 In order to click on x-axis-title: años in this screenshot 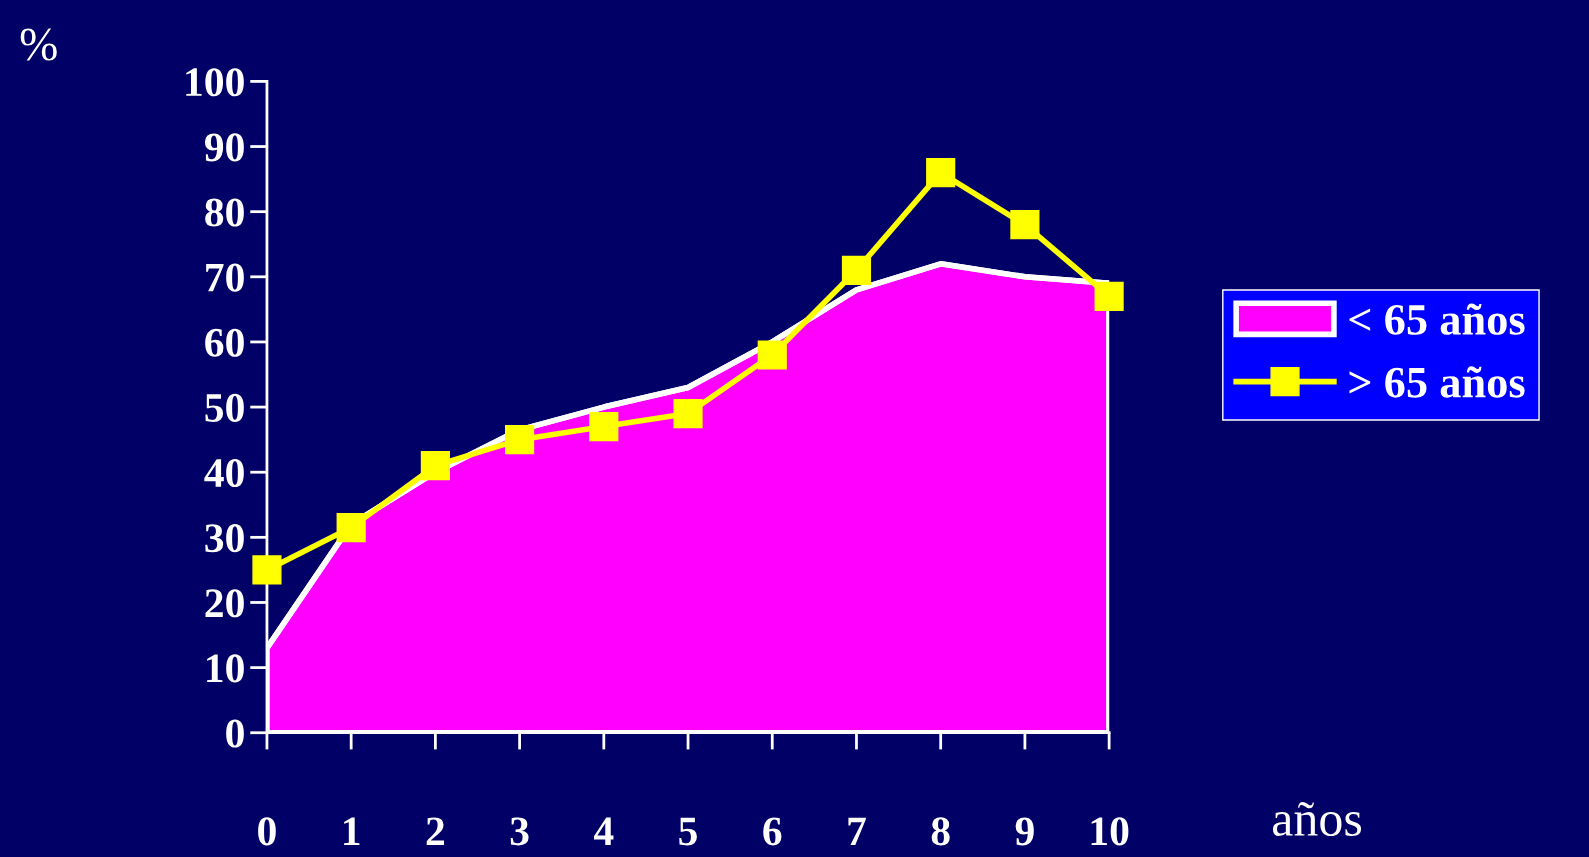, I will do `click(1317, 819)`.